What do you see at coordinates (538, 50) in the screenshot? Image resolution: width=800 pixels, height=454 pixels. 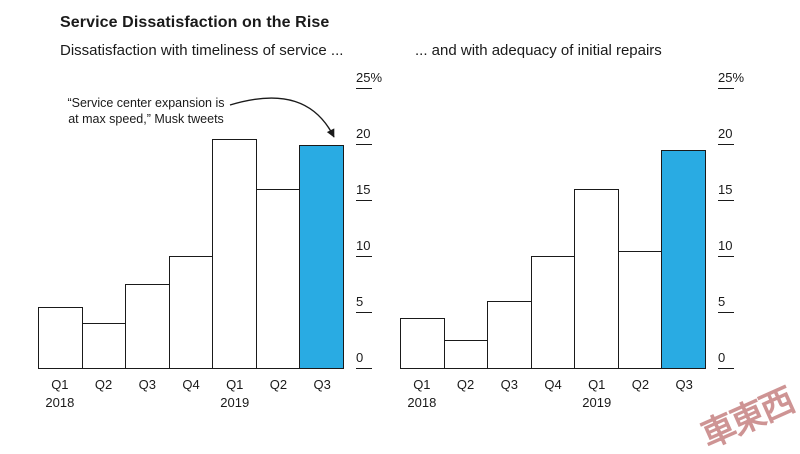 I see `subtitle-right: ... and with adequacy of initial repairs` at bounding box center [538, 50].